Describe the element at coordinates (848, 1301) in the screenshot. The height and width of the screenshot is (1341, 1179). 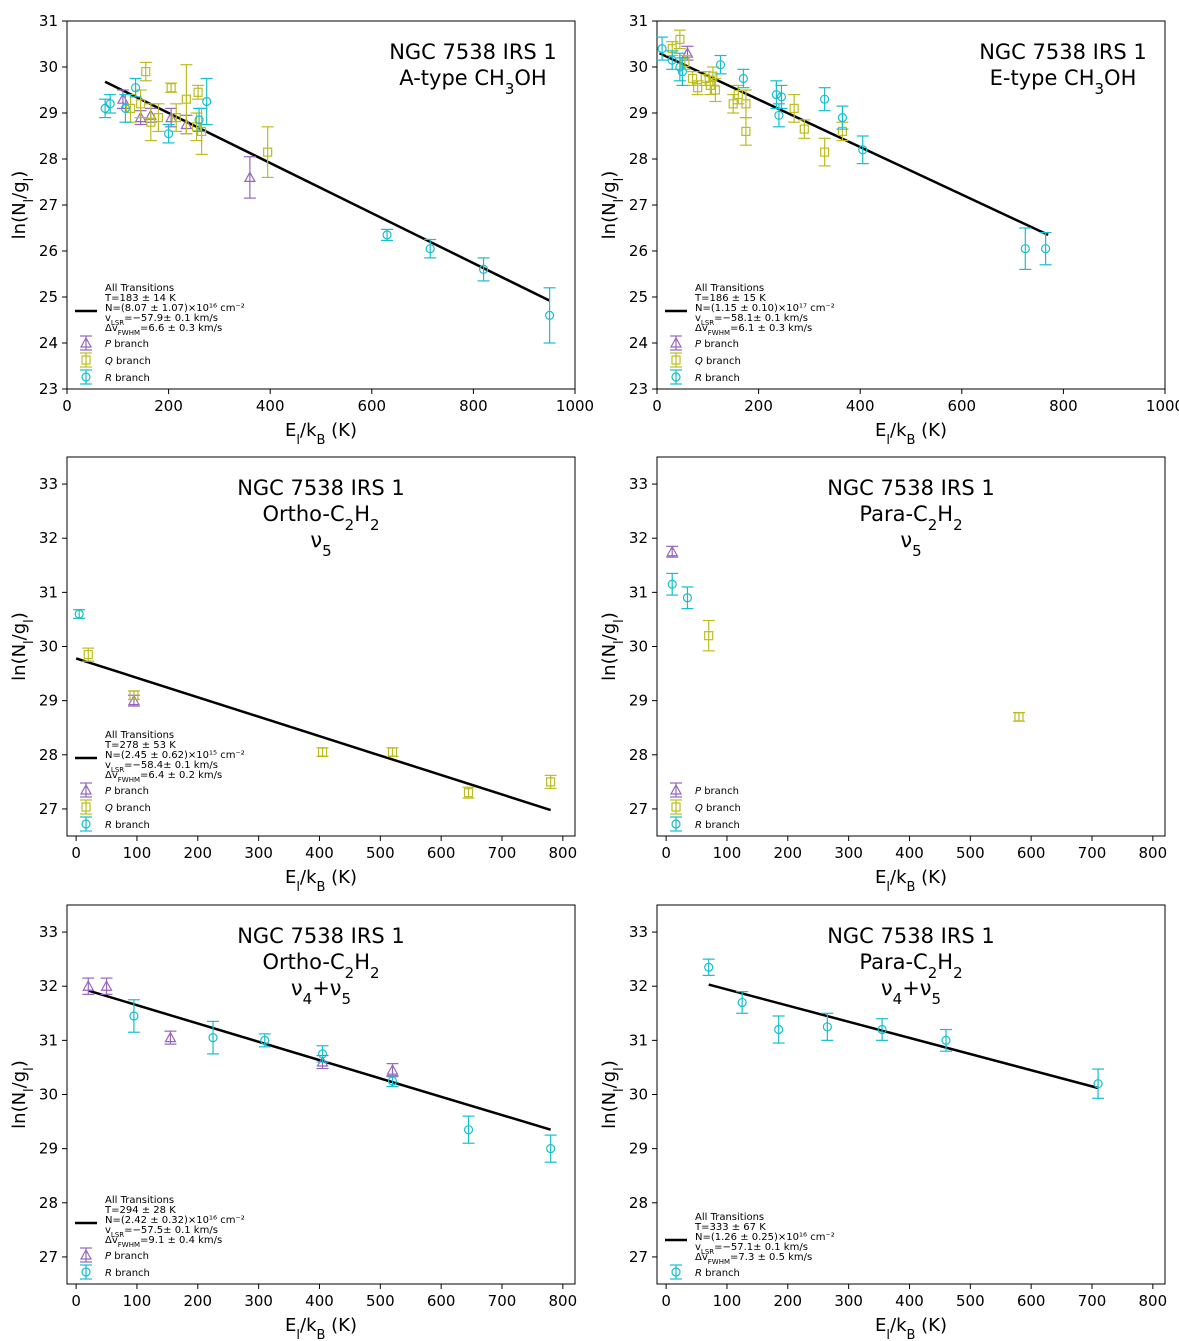
I see `x-tick-label: 300` at that location.